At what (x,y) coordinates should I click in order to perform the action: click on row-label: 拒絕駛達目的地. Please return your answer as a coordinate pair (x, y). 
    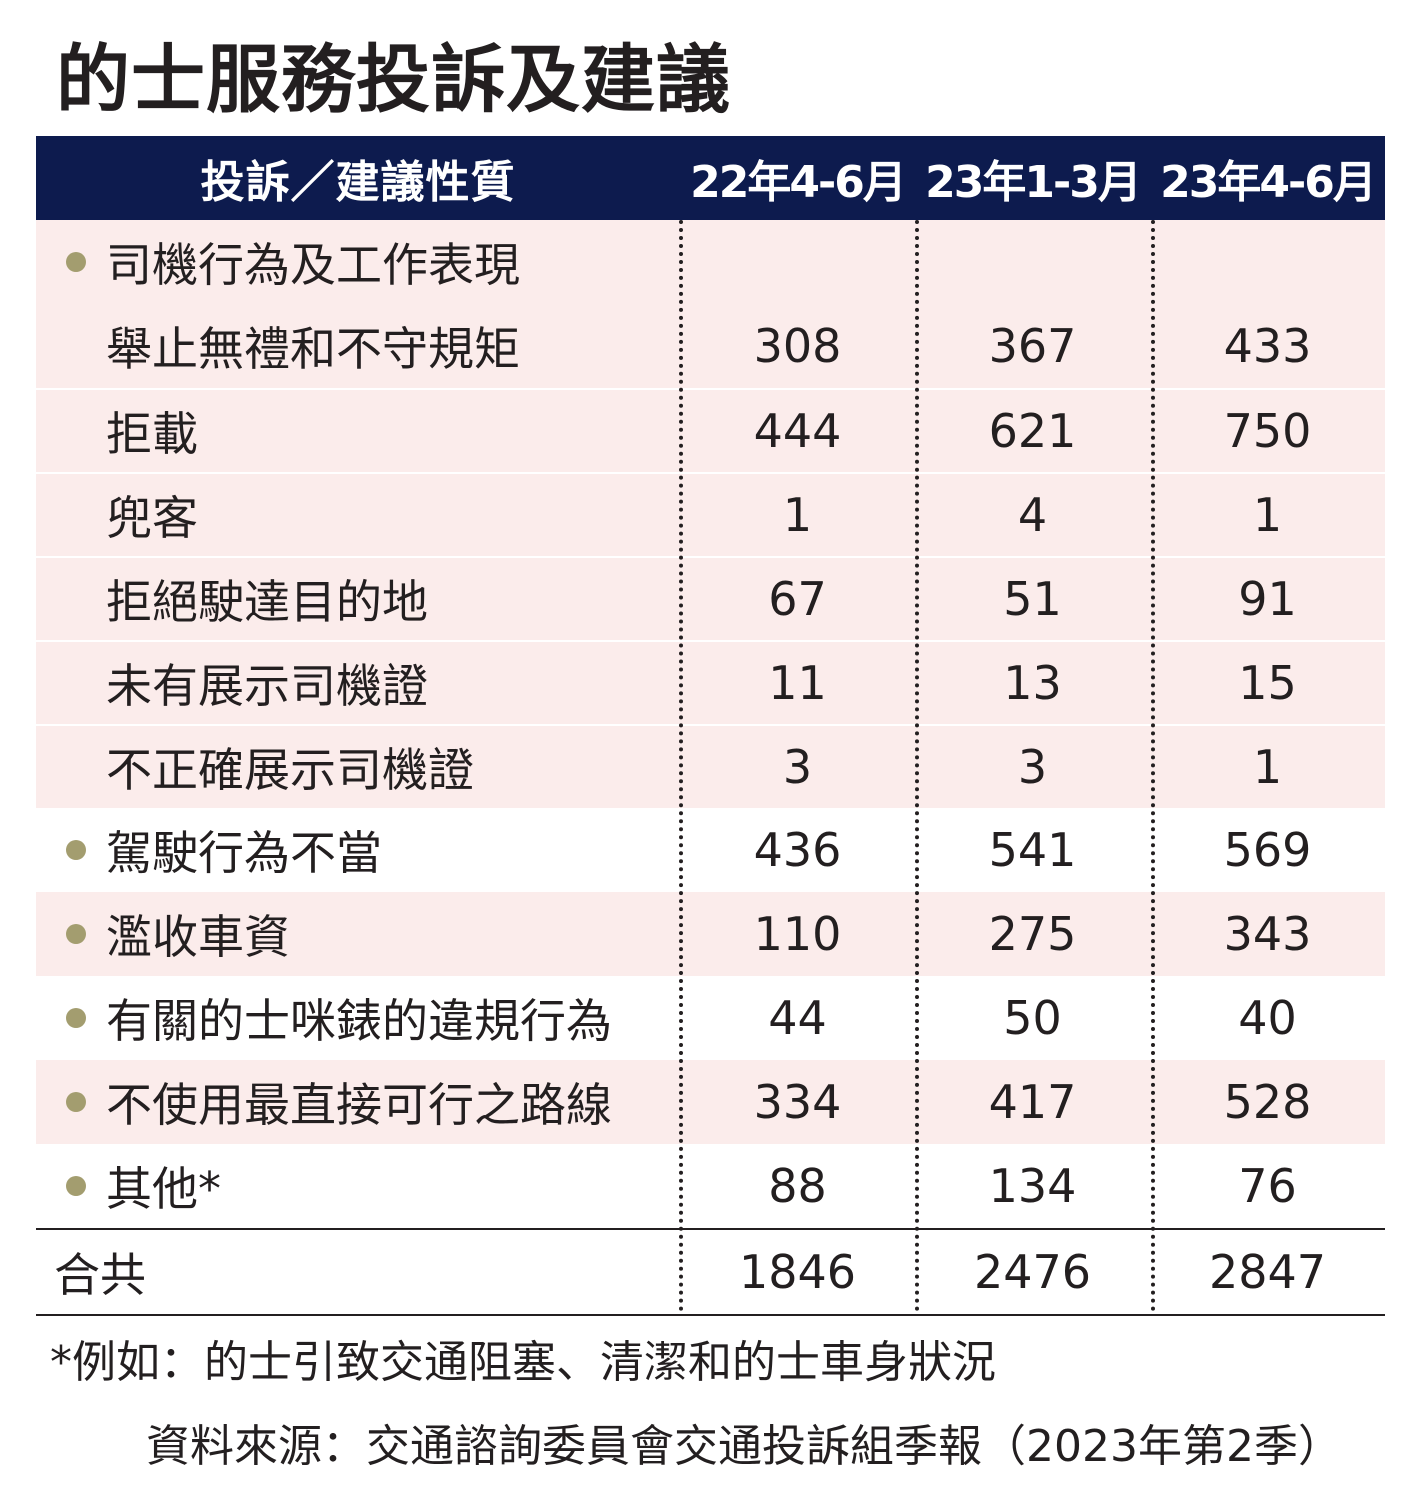
    Looking at the image, I should click on (267, 602).